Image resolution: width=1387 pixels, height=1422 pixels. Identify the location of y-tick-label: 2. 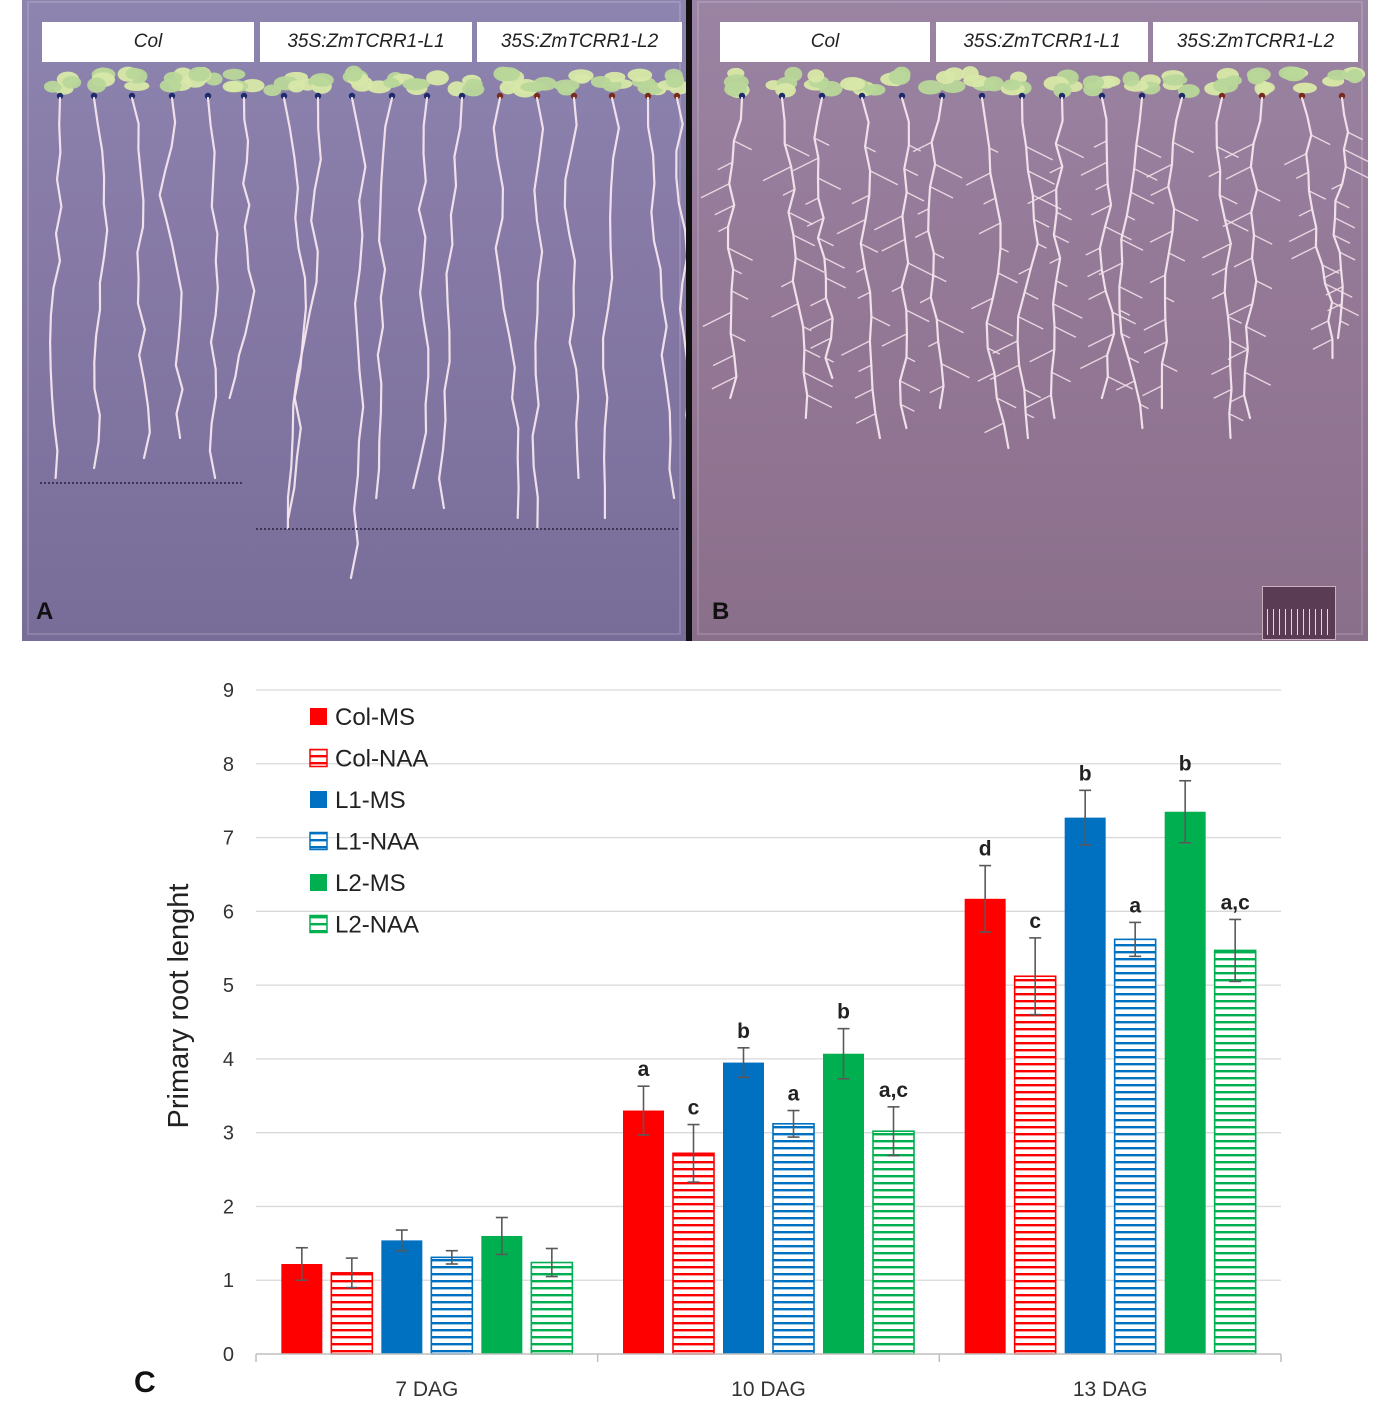
(228, 1207).